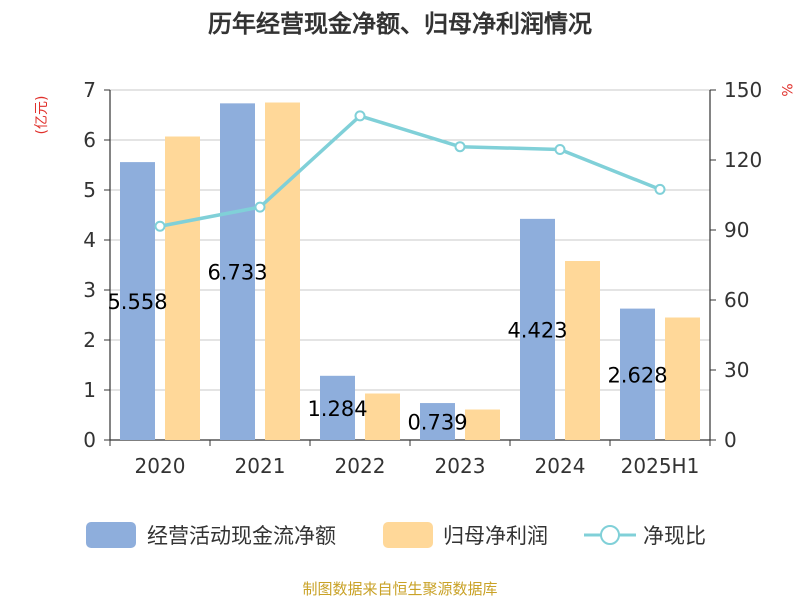 This screenshot has width=800, height=600. I want to click on source-note: 制图数据来自恒生聚源数据库, so click(399, 589).